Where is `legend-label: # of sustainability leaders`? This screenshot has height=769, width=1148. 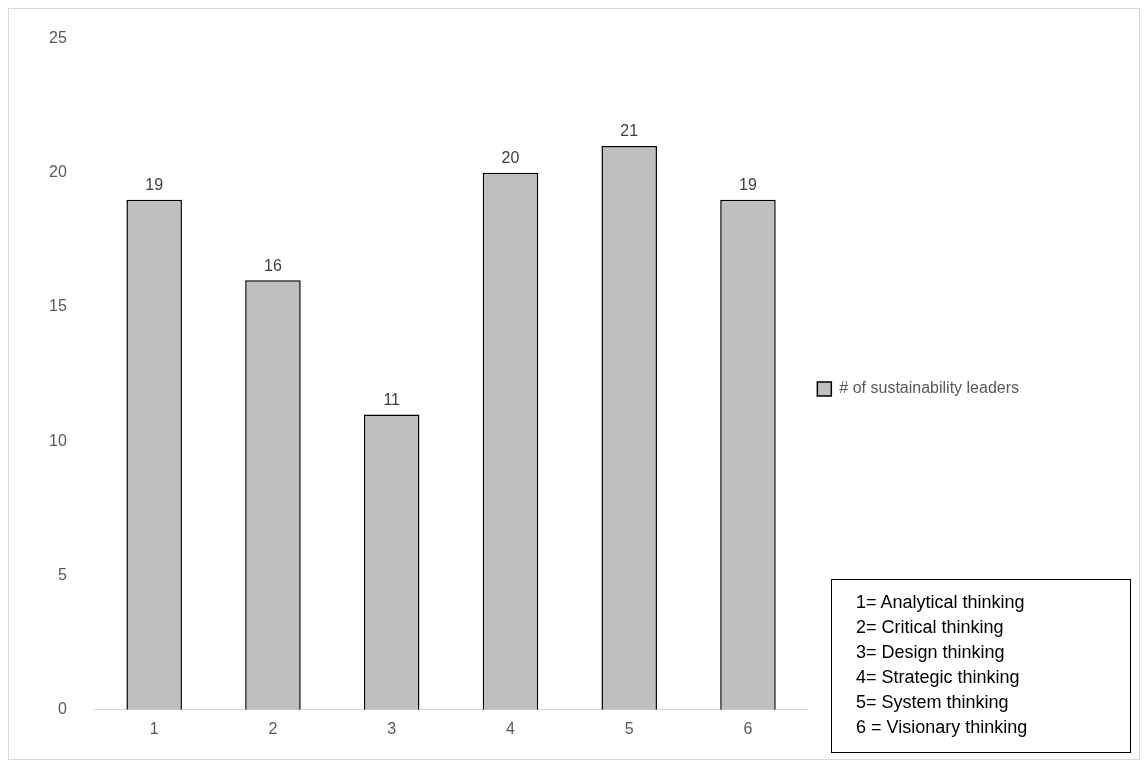
legend-label: # of sustainability leaders is located at coordinates (929, 388).